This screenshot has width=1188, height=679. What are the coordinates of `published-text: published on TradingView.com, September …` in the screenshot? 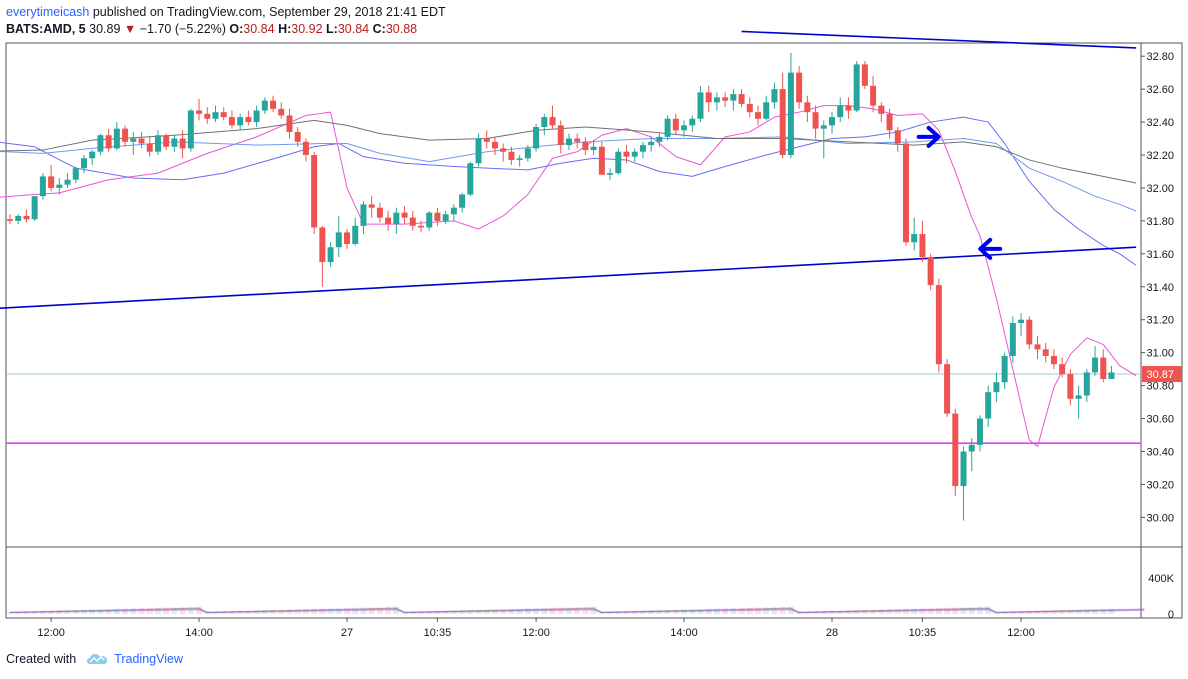 It's located at (269, 12).